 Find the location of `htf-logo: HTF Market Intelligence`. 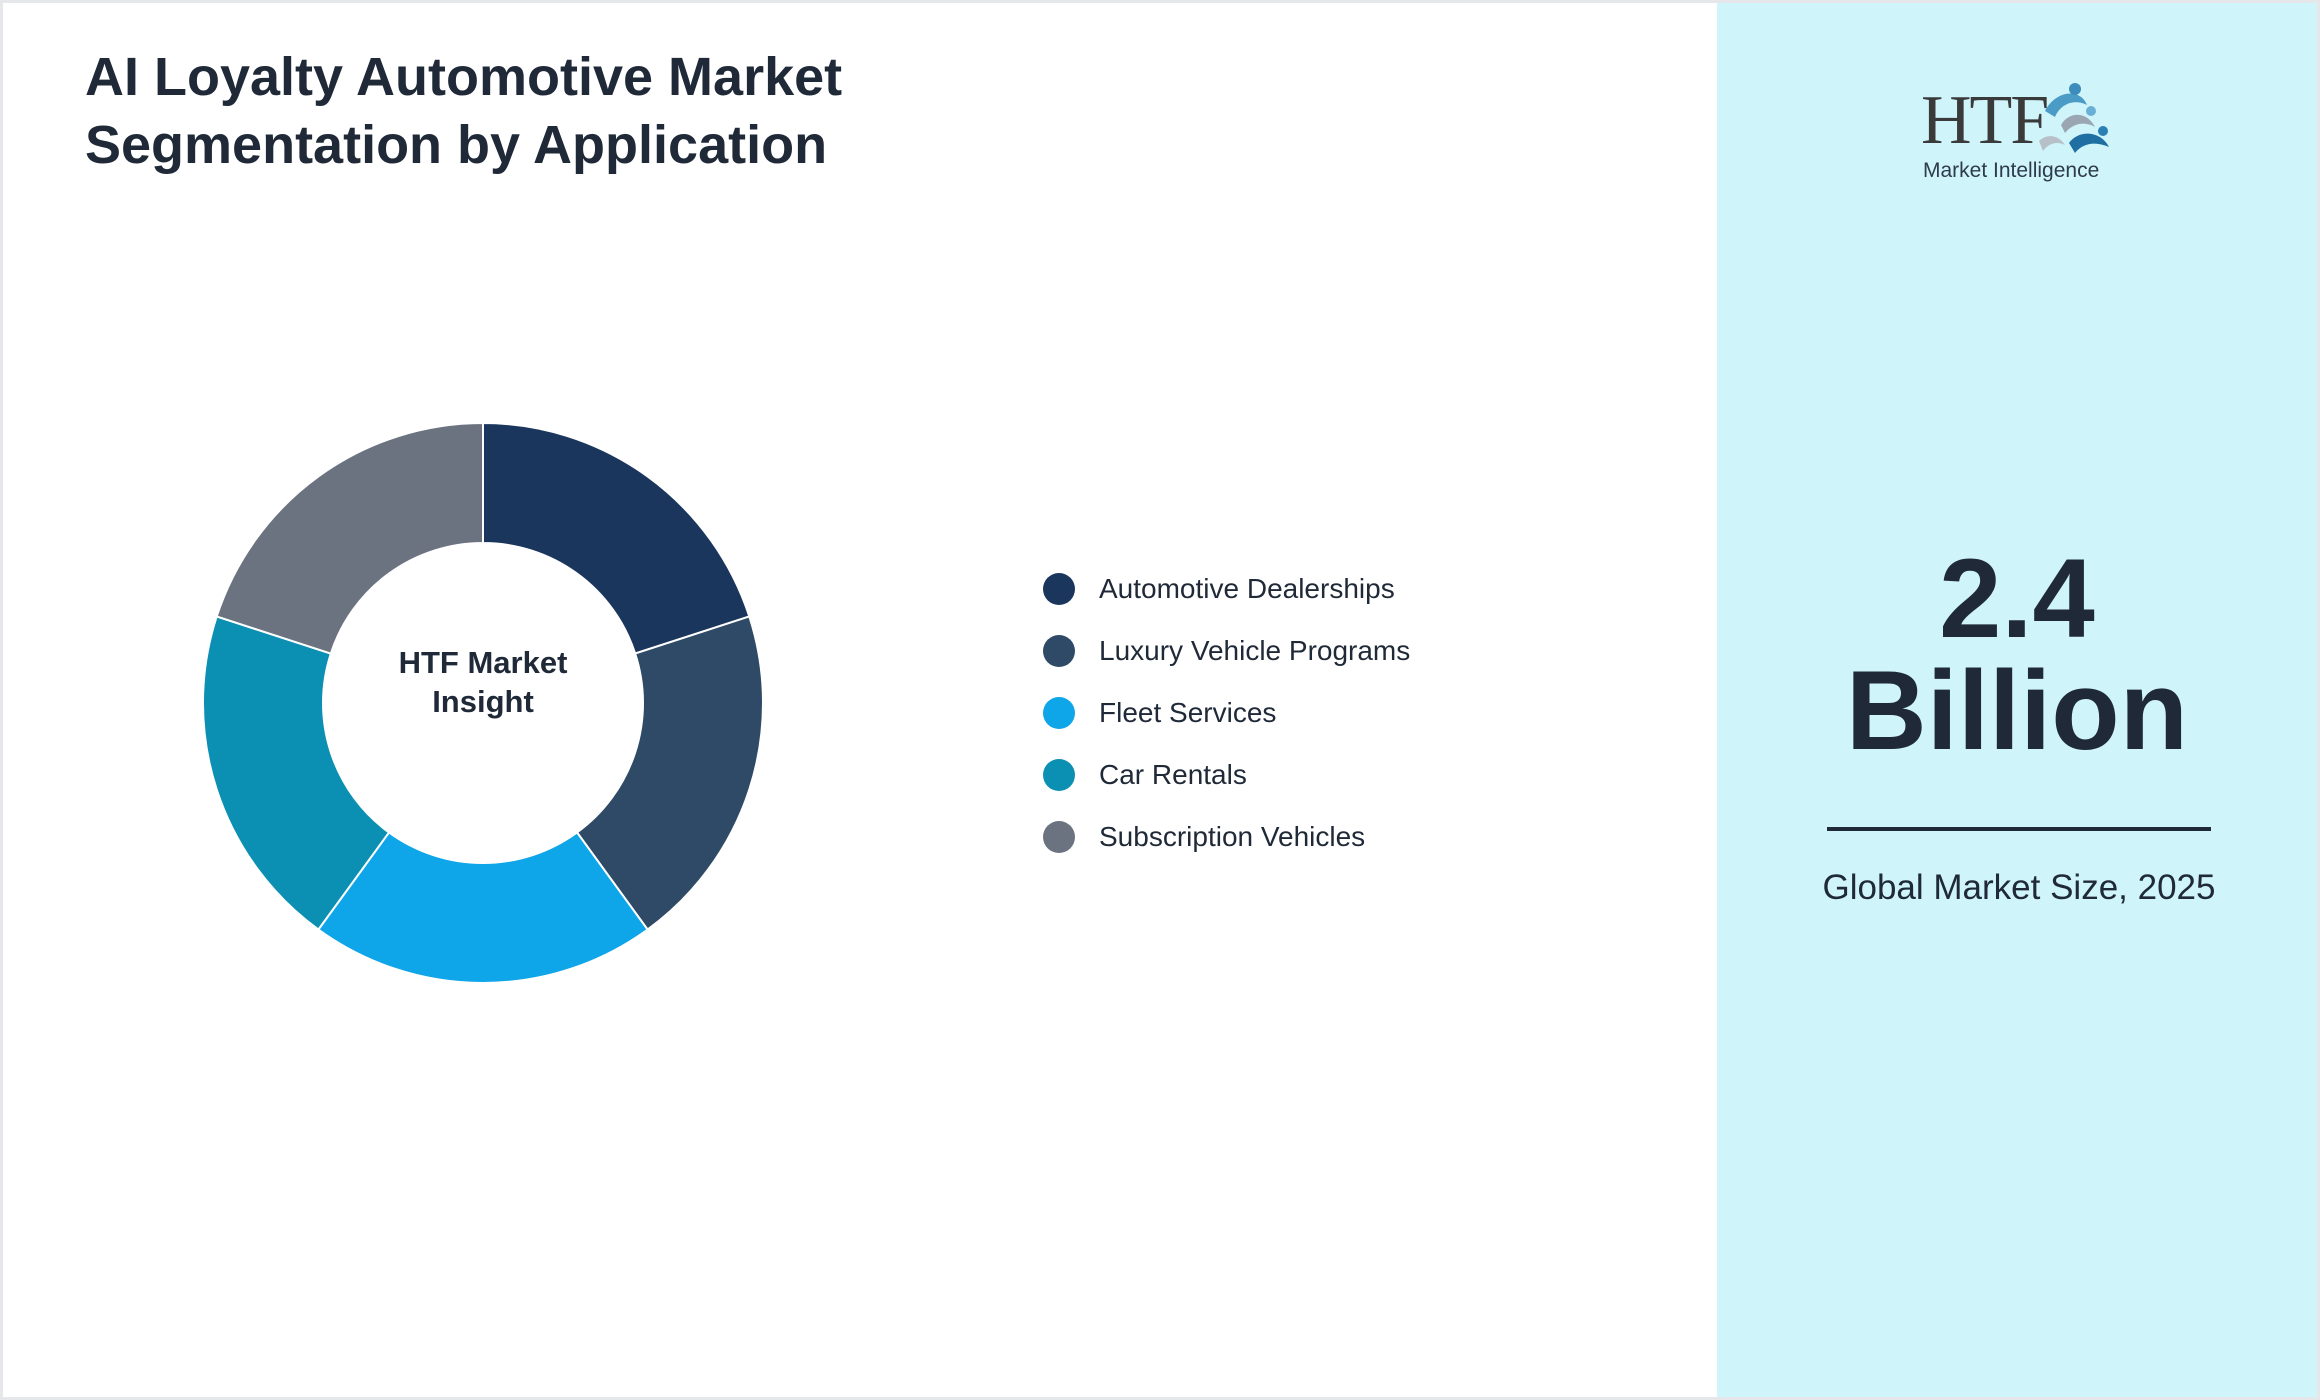

htf-logo: HTF Market Intelligence is located at coordinates (2021, 136).